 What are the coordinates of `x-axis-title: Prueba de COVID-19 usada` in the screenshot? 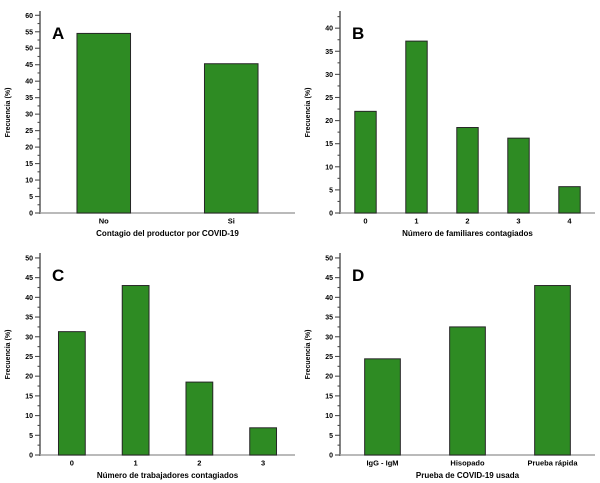 It's located at (468, 475).